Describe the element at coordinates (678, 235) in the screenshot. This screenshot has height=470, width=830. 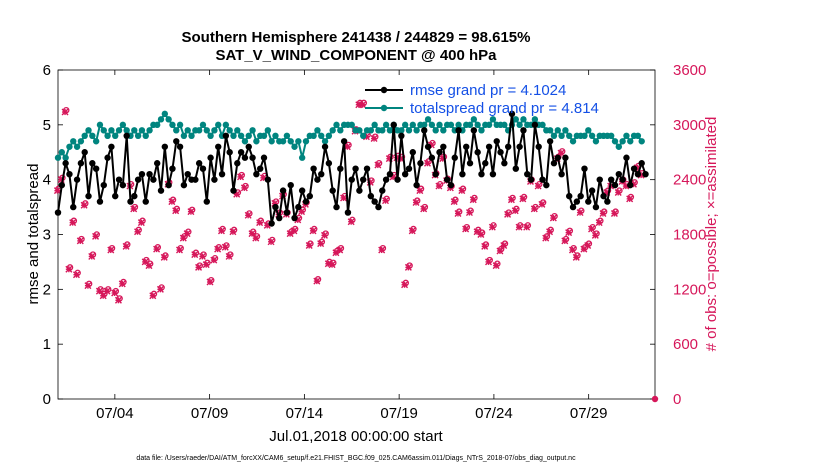
I see `y-right-axis: 0 600 1200 1800 2400 3000 3600` at that location.